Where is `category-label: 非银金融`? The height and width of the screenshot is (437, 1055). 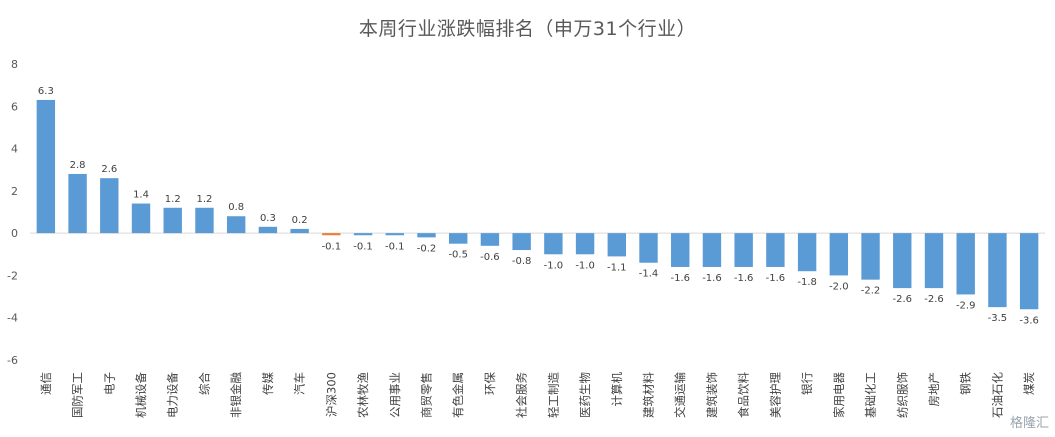 category-label: 非银金融 is located at coordinates (236, 395).